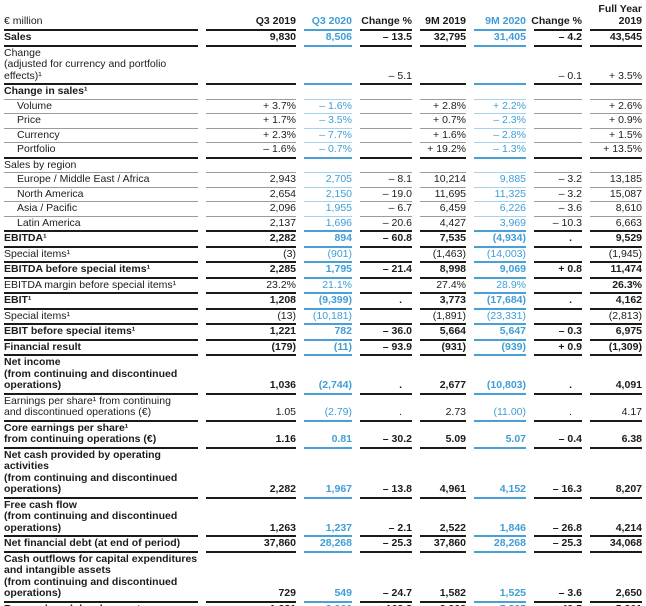  What do you see at coordinates (101, 107) in the screenshot?
I see `row-label: Volume` at bounding box center [101, 107].